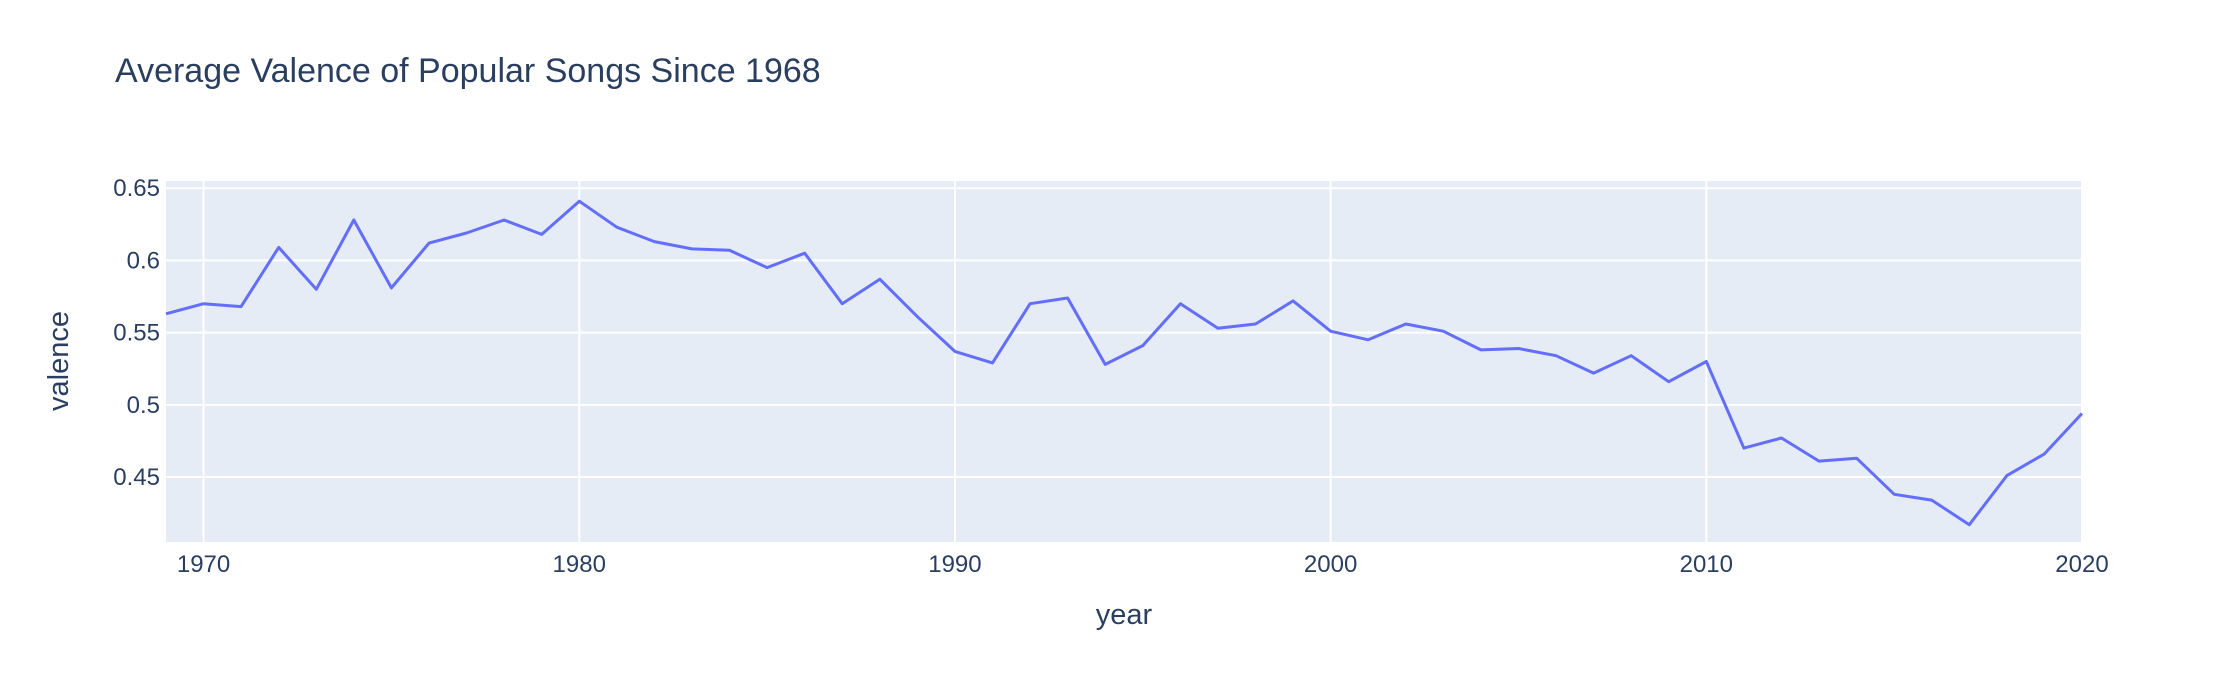 The height and width of the screenshot is (698, 2224). What do you see at coordinates (1124, 615) in the screenshot?
I see `x-axis-title: year` at bounding box center [1124, 615].